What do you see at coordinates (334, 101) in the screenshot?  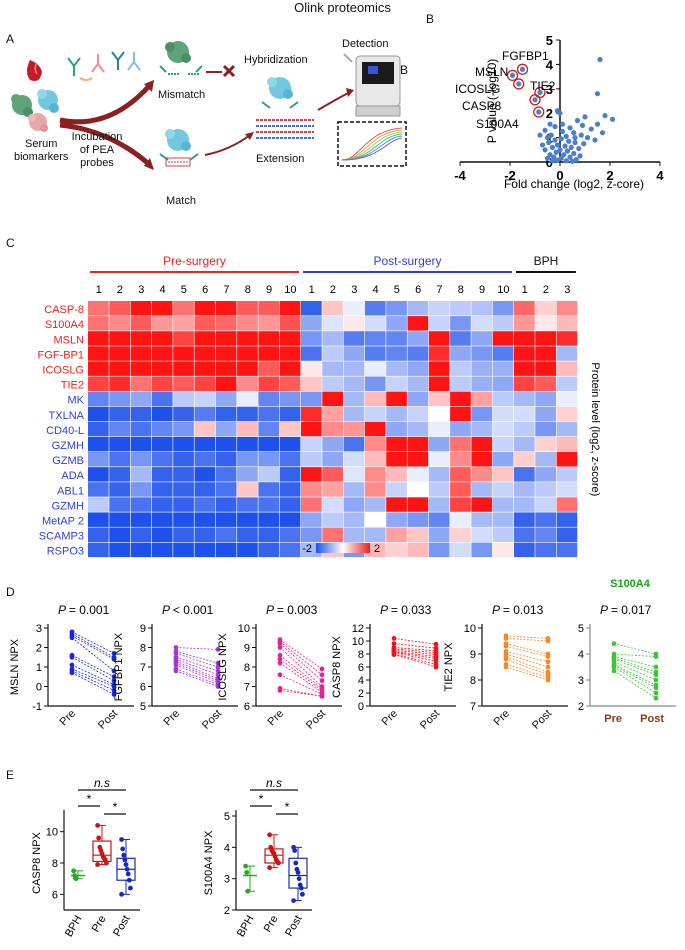 I see `arrow-to-detection` at bounding box center [334, 101].